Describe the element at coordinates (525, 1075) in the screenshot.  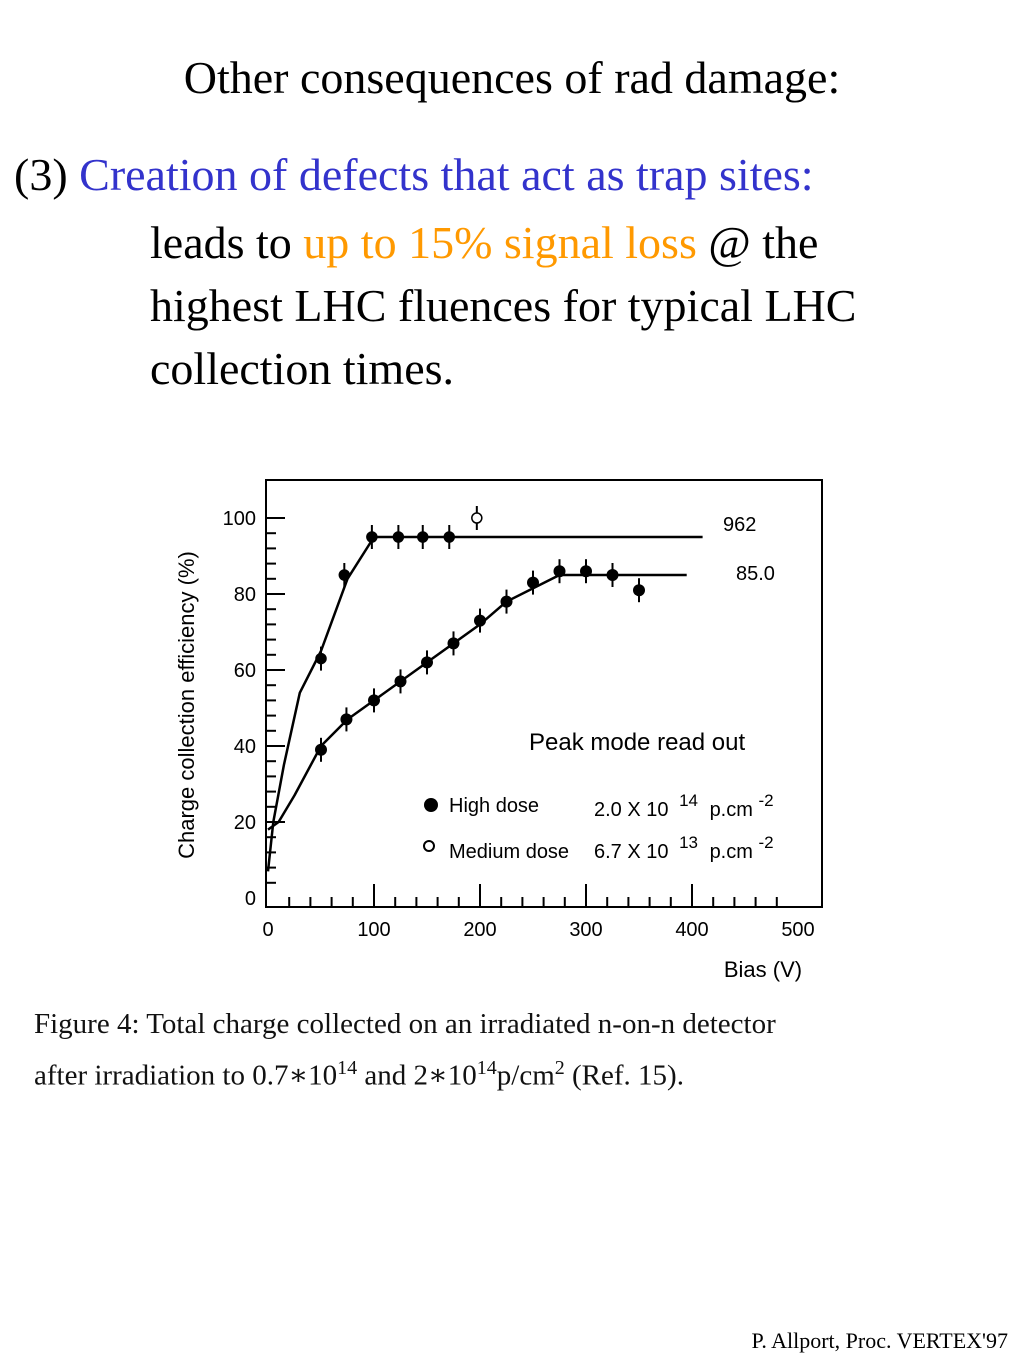
I see `caption-part-c: p/cm` at that location.